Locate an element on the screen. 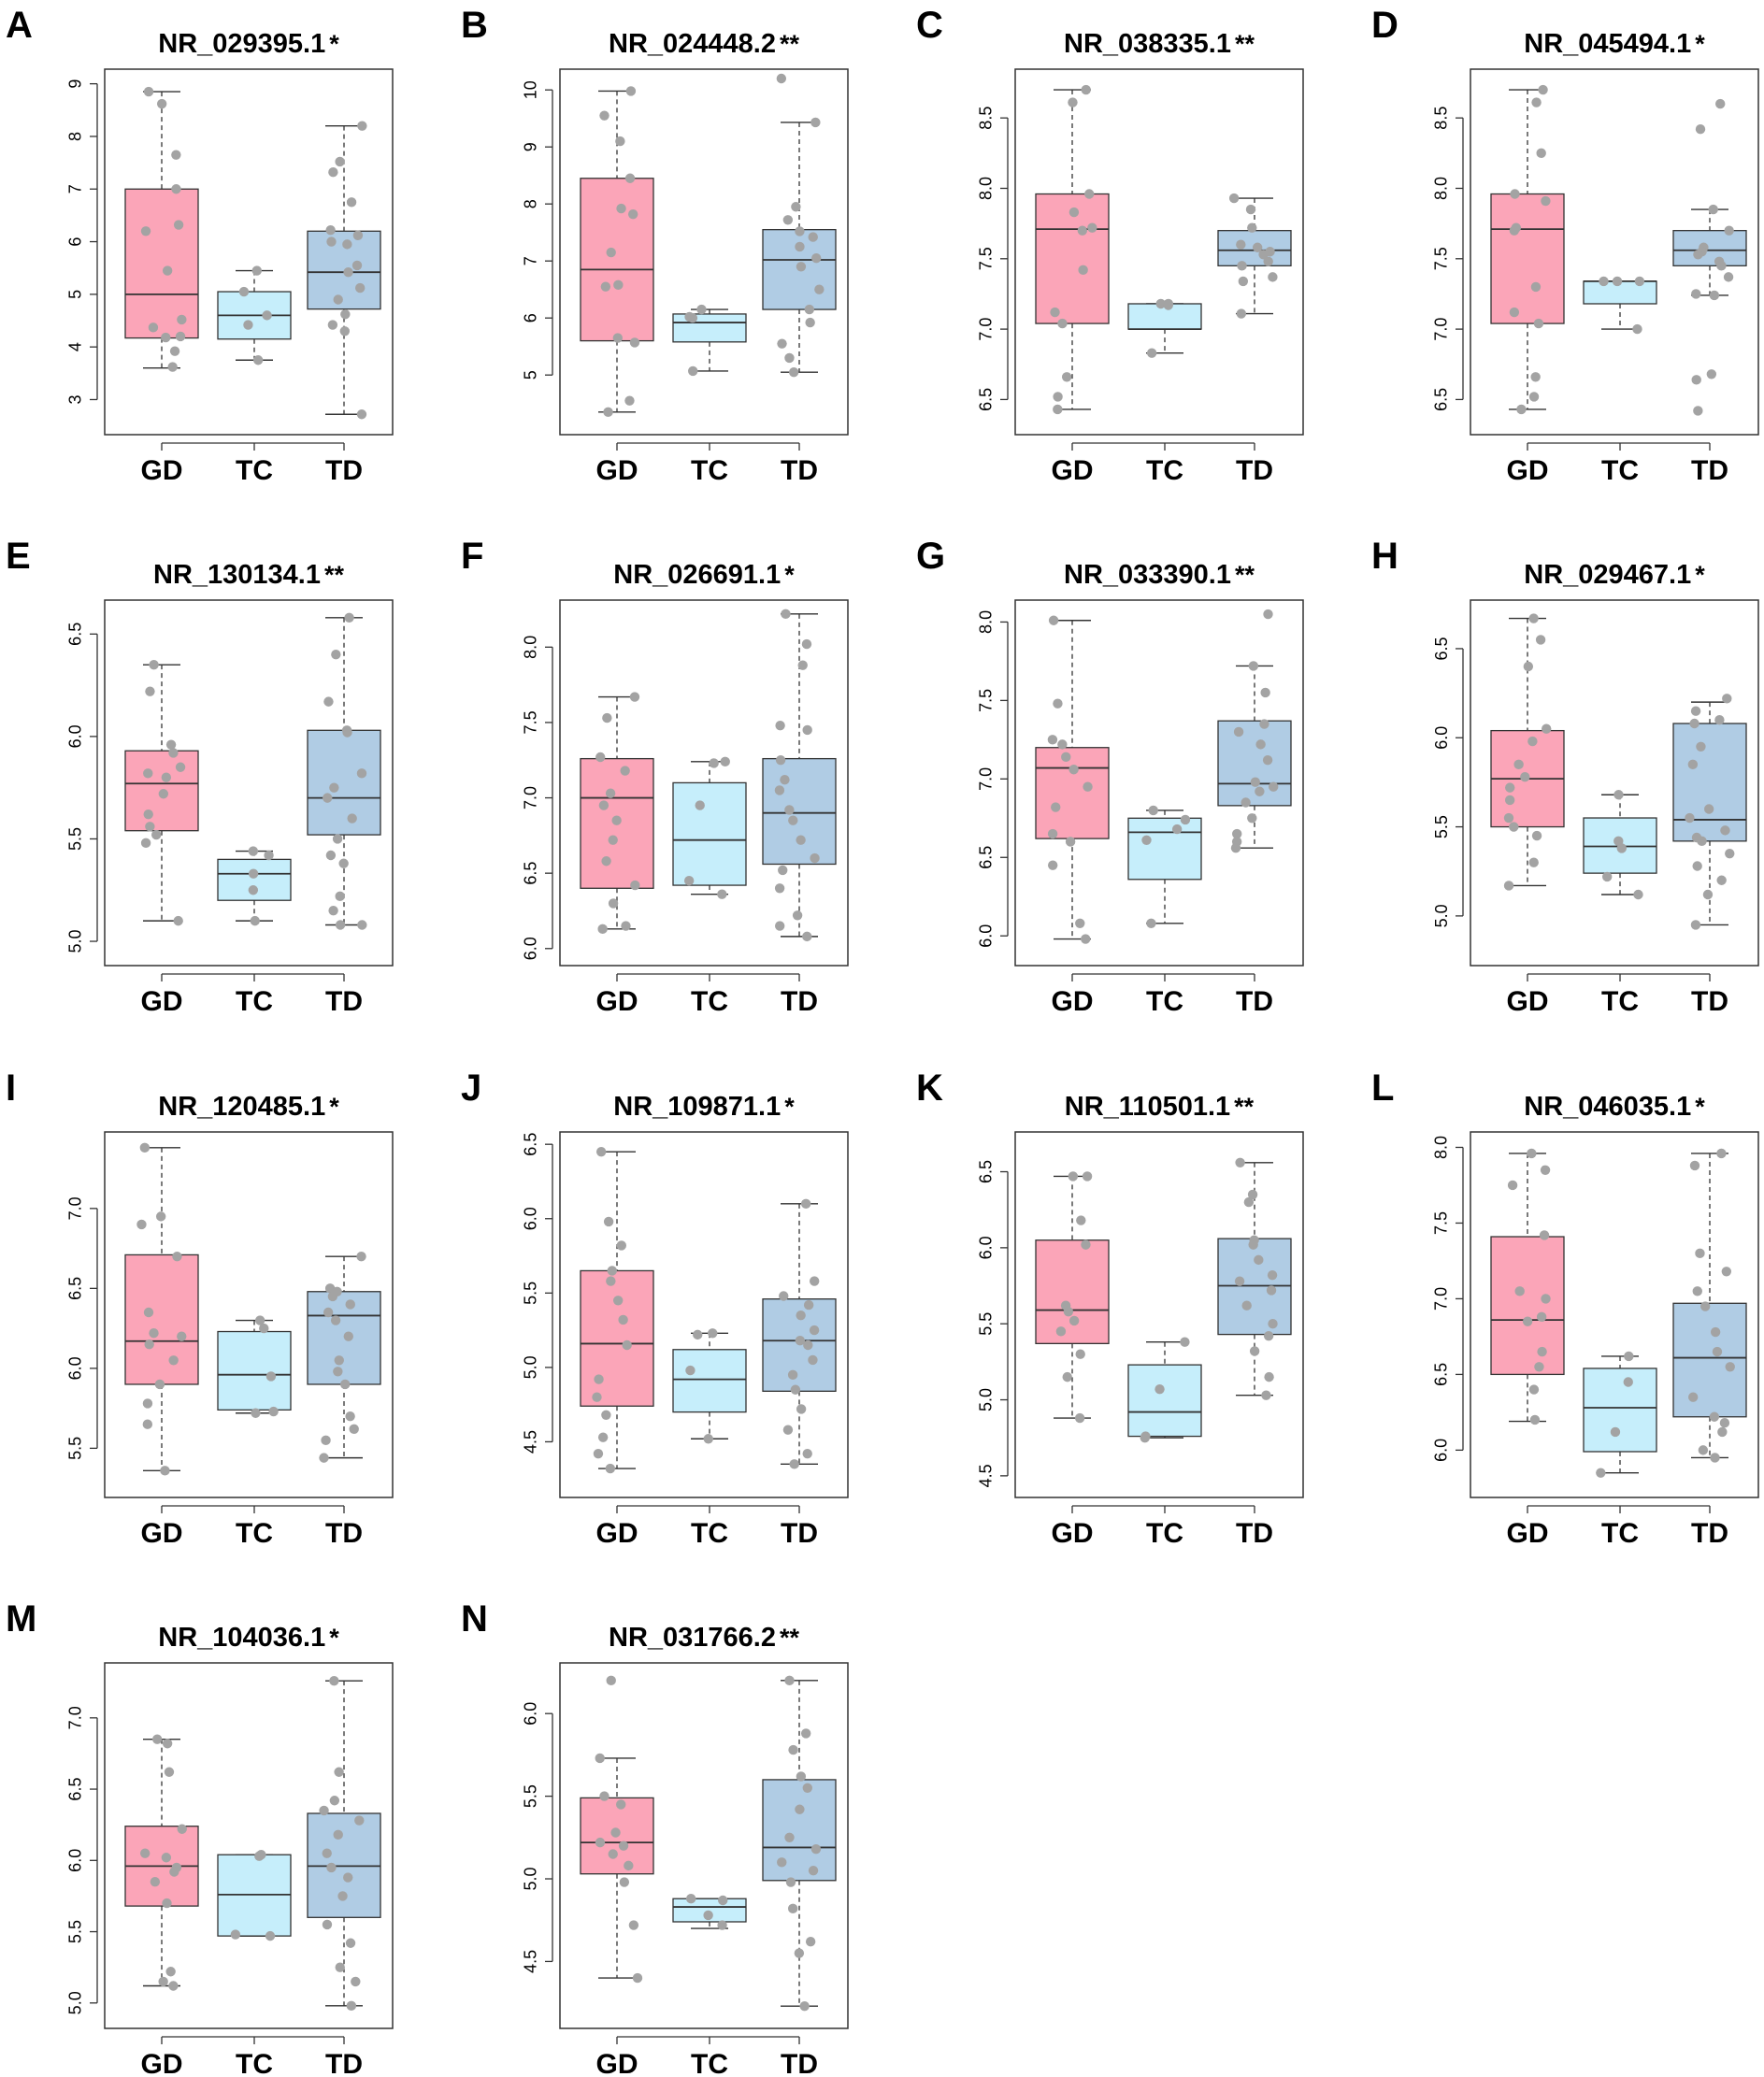 This screenshot has height=2077, width=1764. significance-marker: * is located at coordinates (1700, 575).